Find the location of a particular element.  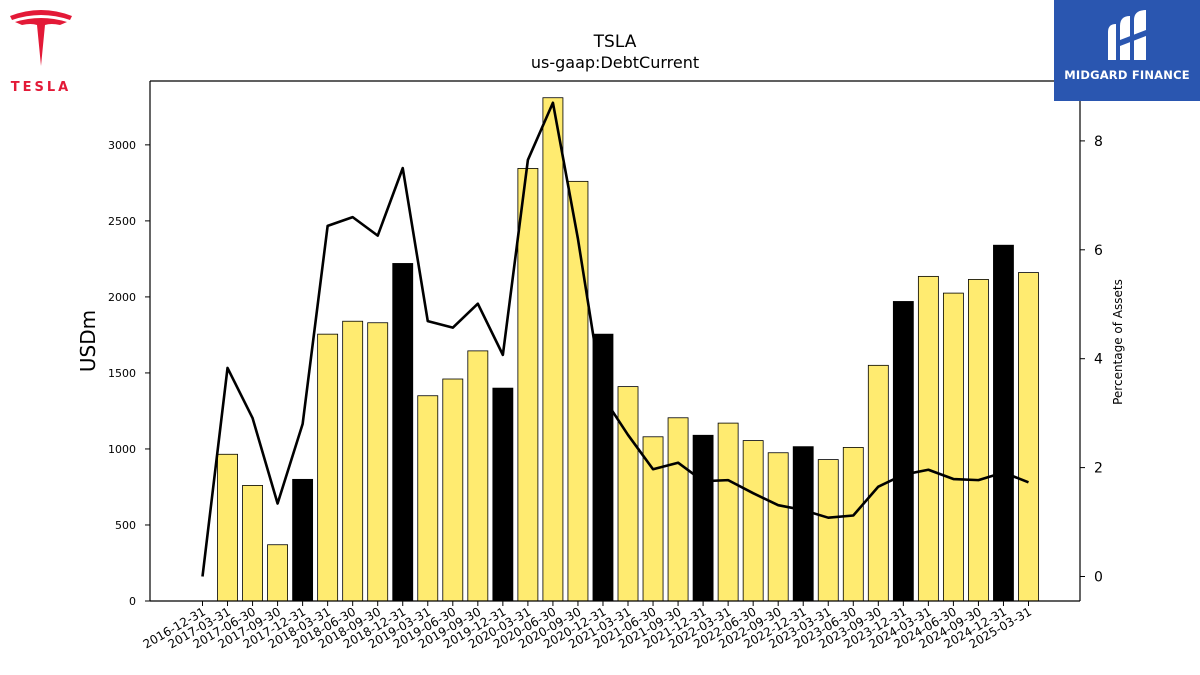

midgard-wordmark: MIDGARD FINANCE is located at coordinates (1127, 75).